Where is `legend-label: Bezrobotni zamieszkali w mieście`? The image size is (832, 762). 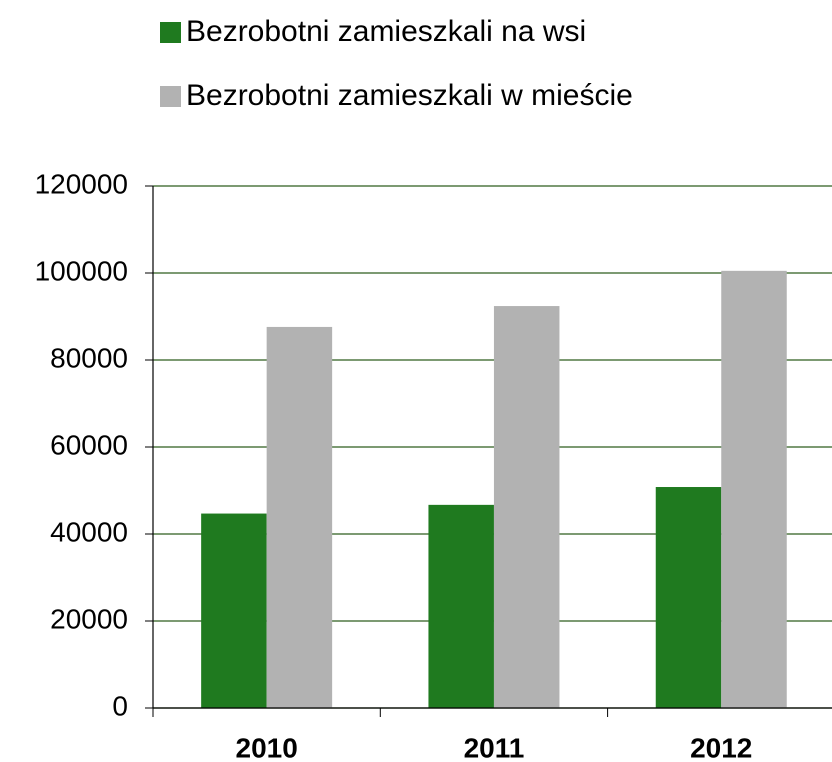 legend-label: Bezrobotni zamieszkali w mieście is located at coordinates (409, 95).